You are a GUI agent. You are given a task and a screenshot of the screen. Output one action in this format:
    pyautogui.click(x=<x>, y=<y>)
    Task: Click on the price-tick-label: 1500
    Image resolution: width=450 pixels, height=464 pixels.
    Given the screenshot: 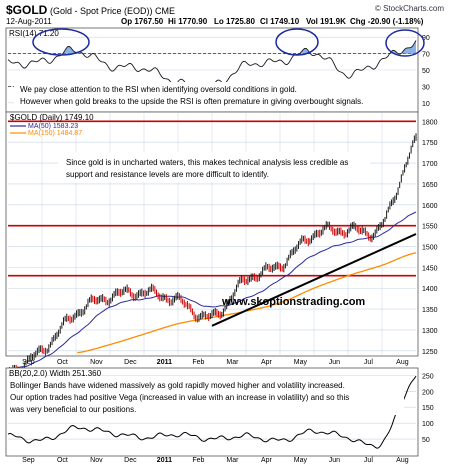 What is the action you would take?
    pyautogui.click(x=430, y=248)
    